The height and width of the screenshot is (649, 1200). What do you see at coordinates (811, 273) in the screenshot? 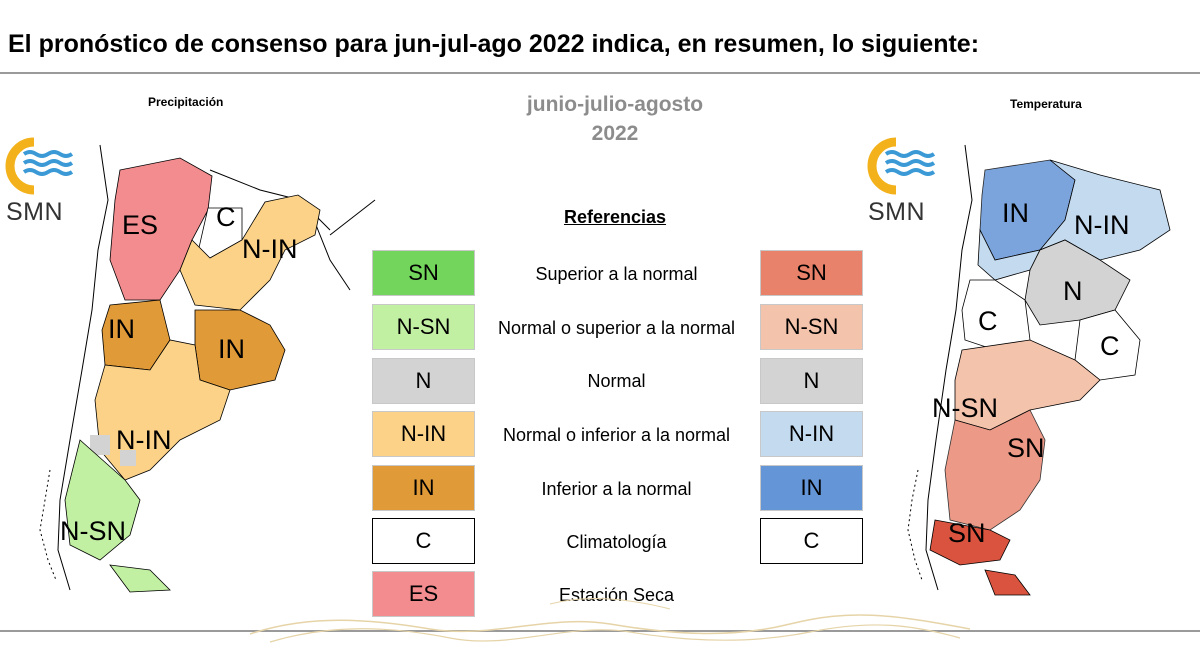
I see `legend-temp-sn: SN` at bounding box center [811, 273].